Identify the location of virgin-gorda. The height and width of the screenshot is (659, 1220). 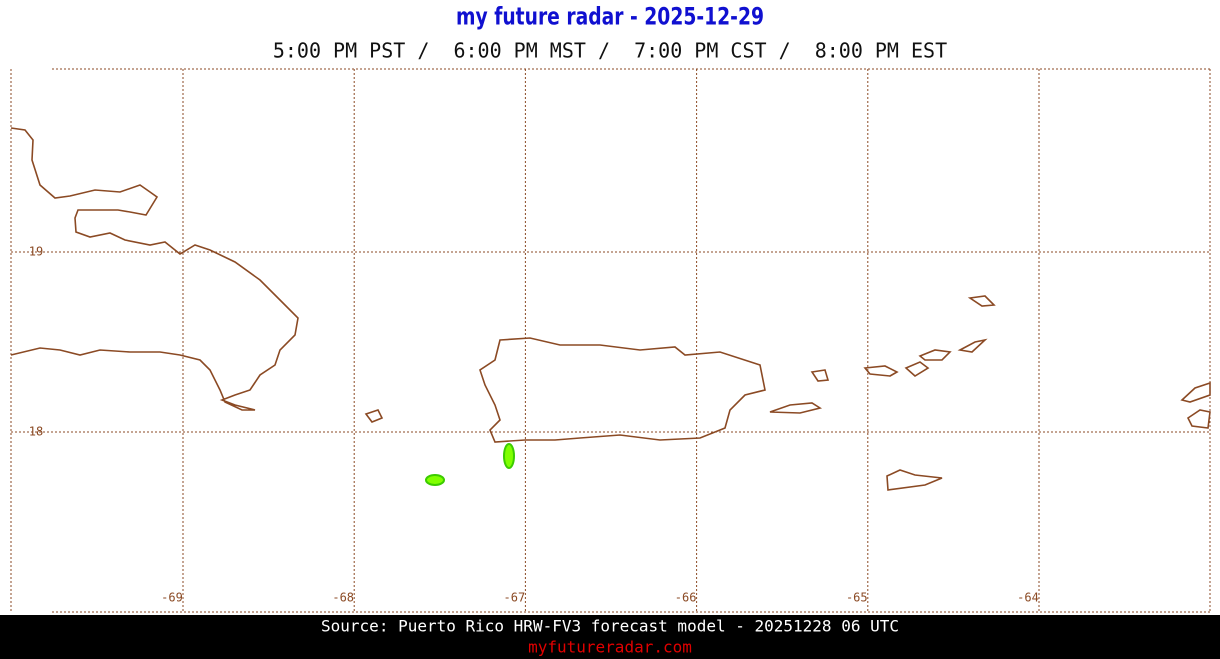
(972, 345).